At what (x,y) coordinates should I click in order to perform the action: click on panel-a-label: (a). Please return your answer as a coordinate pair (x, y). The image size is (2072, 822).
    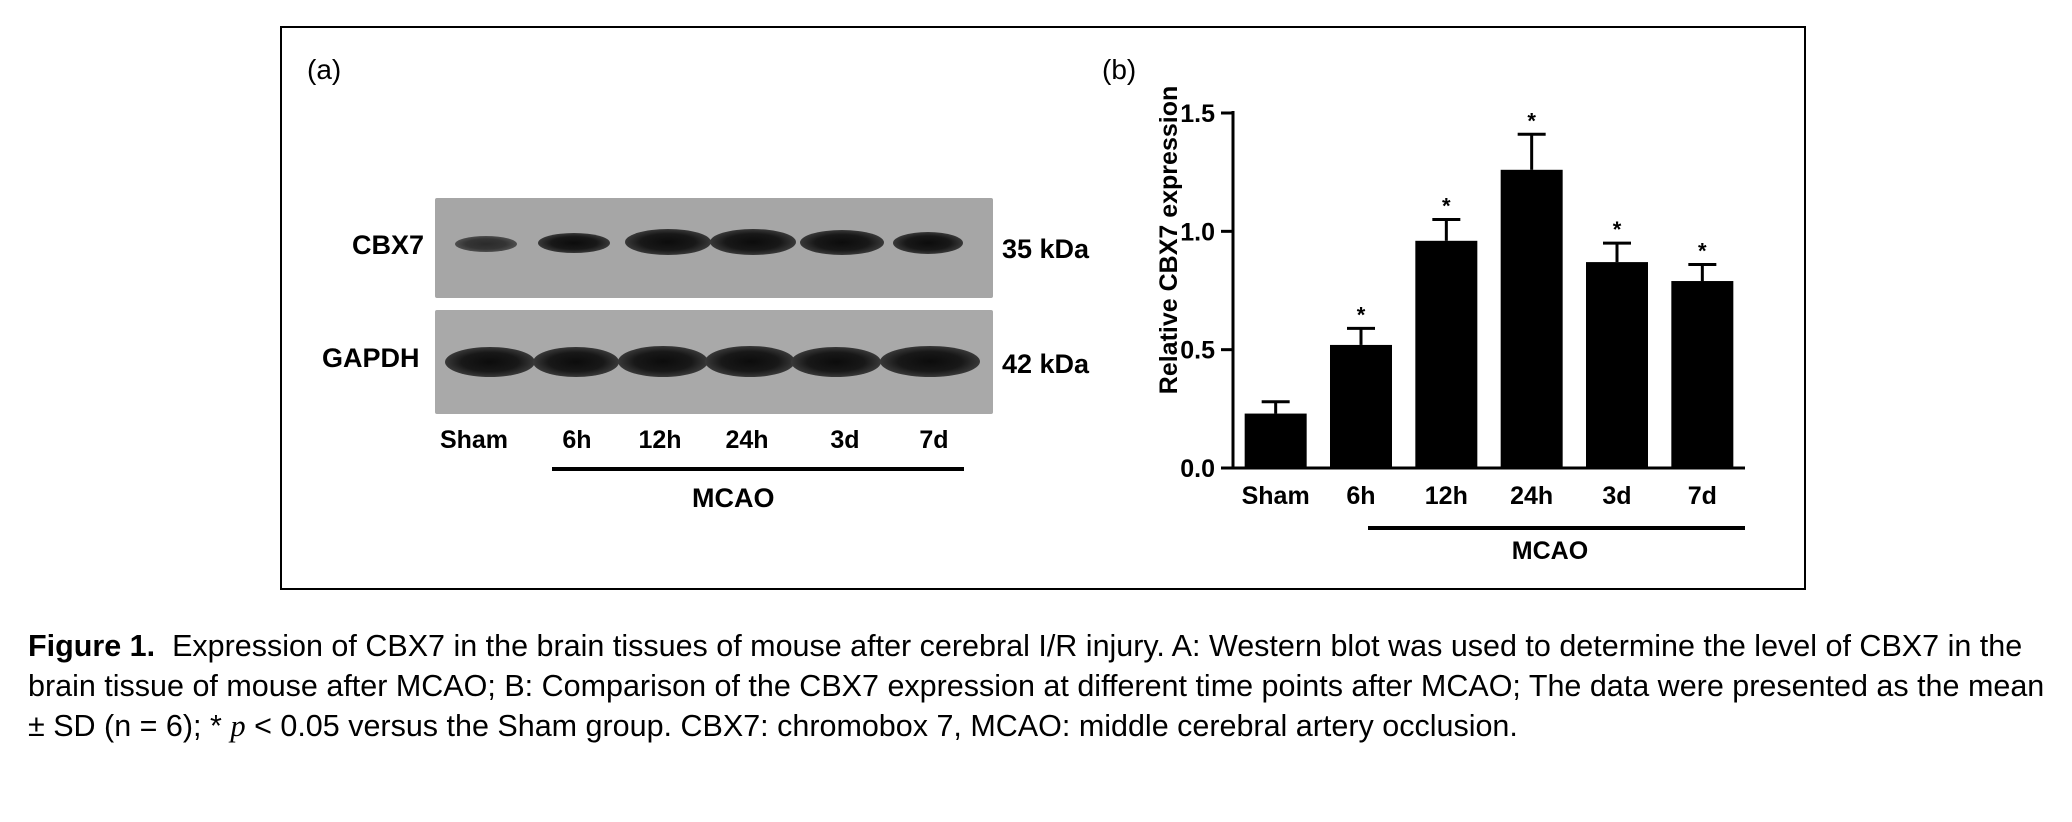
    Looking at the image, I should click on (324, 69).